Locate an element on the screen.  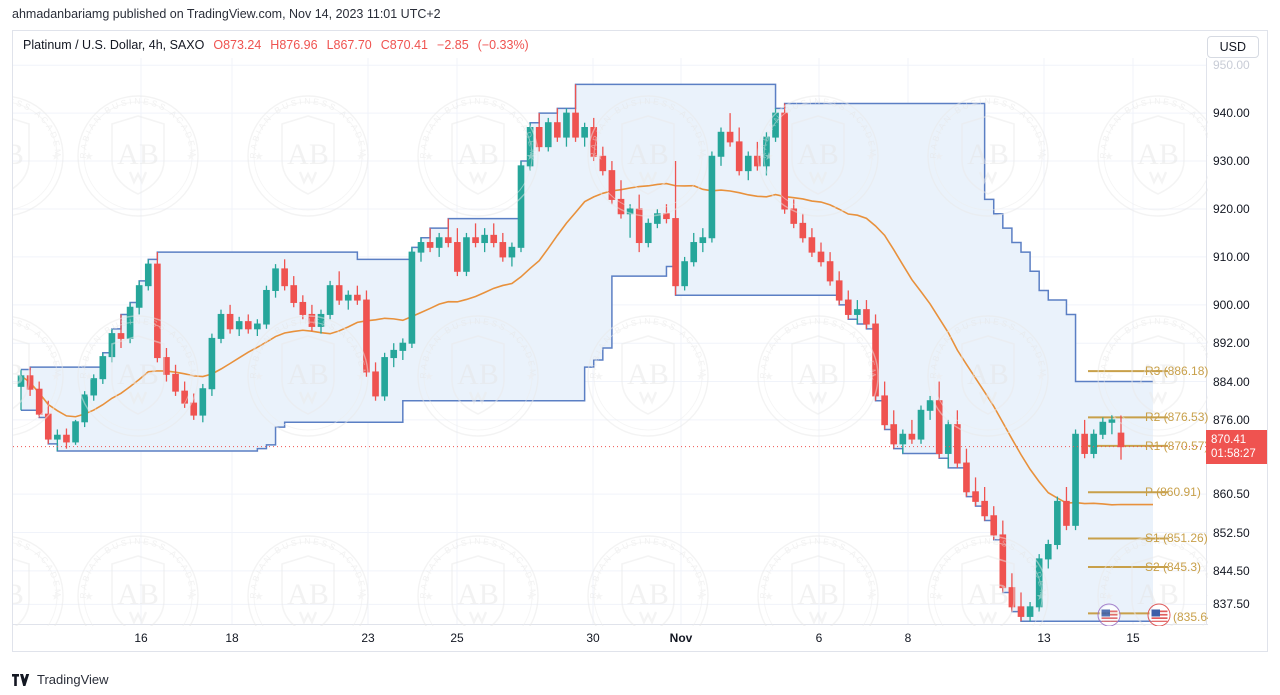
price-tick-900-00: 900.00 is located at coordinates (1231, 304).